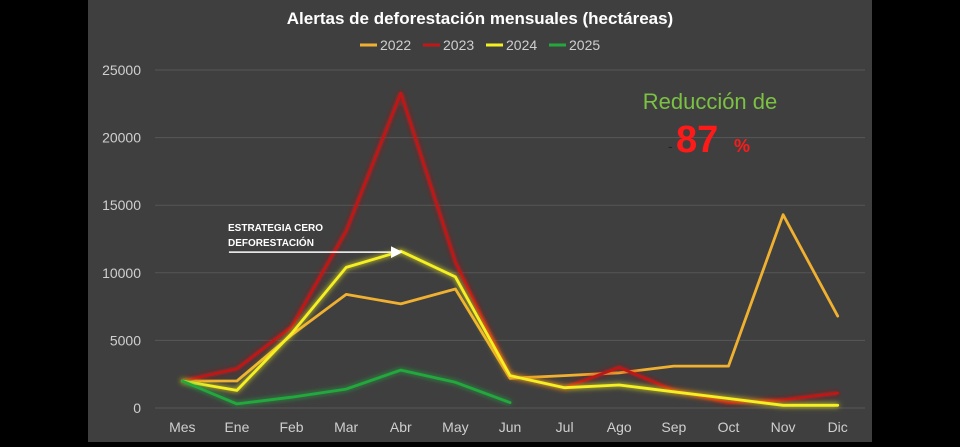 The height and width of the screenshot is (447, 960). Describe the element at coordinates (565, 427) in the screenshot. I see `x-tick-label: Jul` at that location.